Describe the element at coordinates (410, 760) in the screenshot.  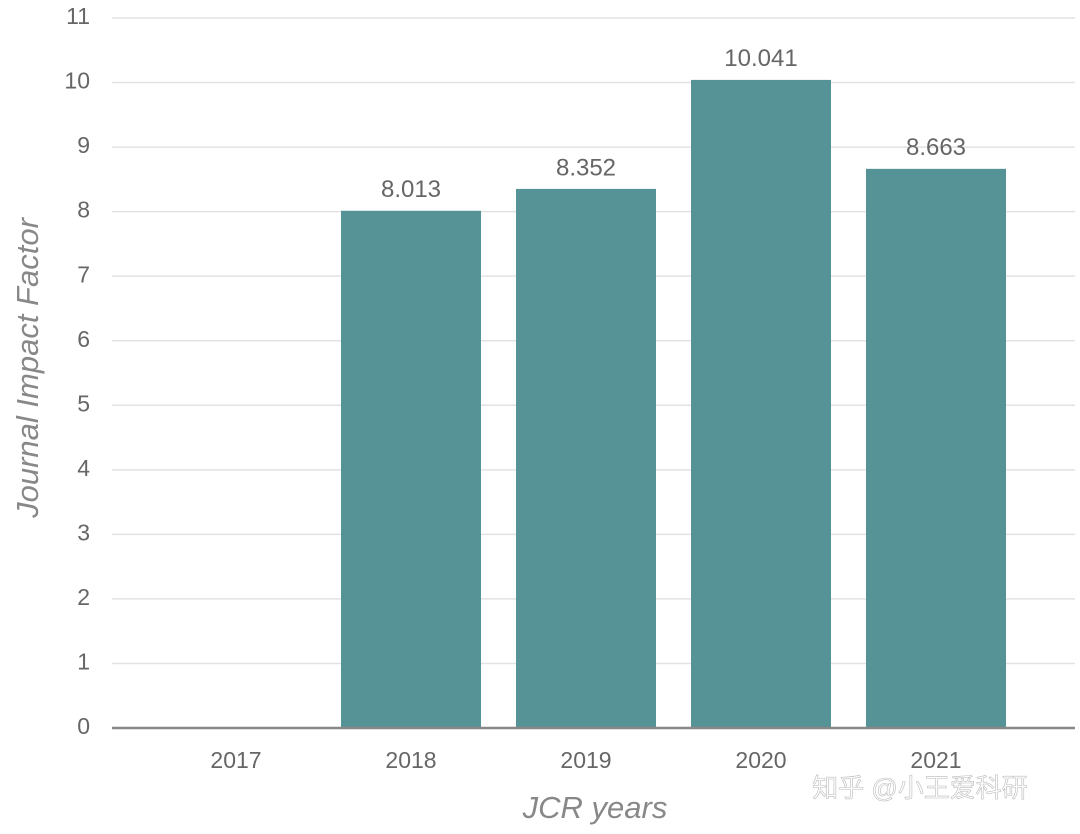
I see `x-tick-label: 2018` at that location.